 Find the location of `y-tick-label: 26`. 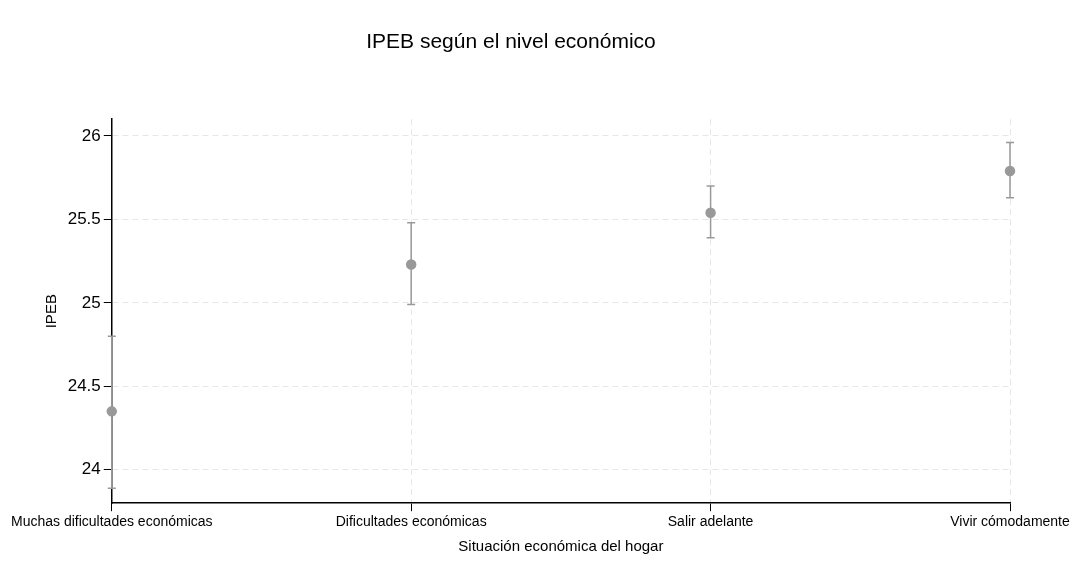

y-tick-label: 26 is located at coordinates (91, 135).